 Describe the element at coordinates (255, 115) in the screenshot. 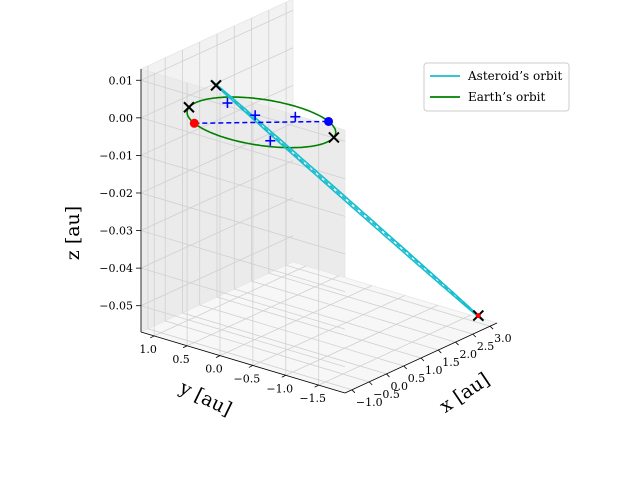

I see `plus-3-marker` at that location.